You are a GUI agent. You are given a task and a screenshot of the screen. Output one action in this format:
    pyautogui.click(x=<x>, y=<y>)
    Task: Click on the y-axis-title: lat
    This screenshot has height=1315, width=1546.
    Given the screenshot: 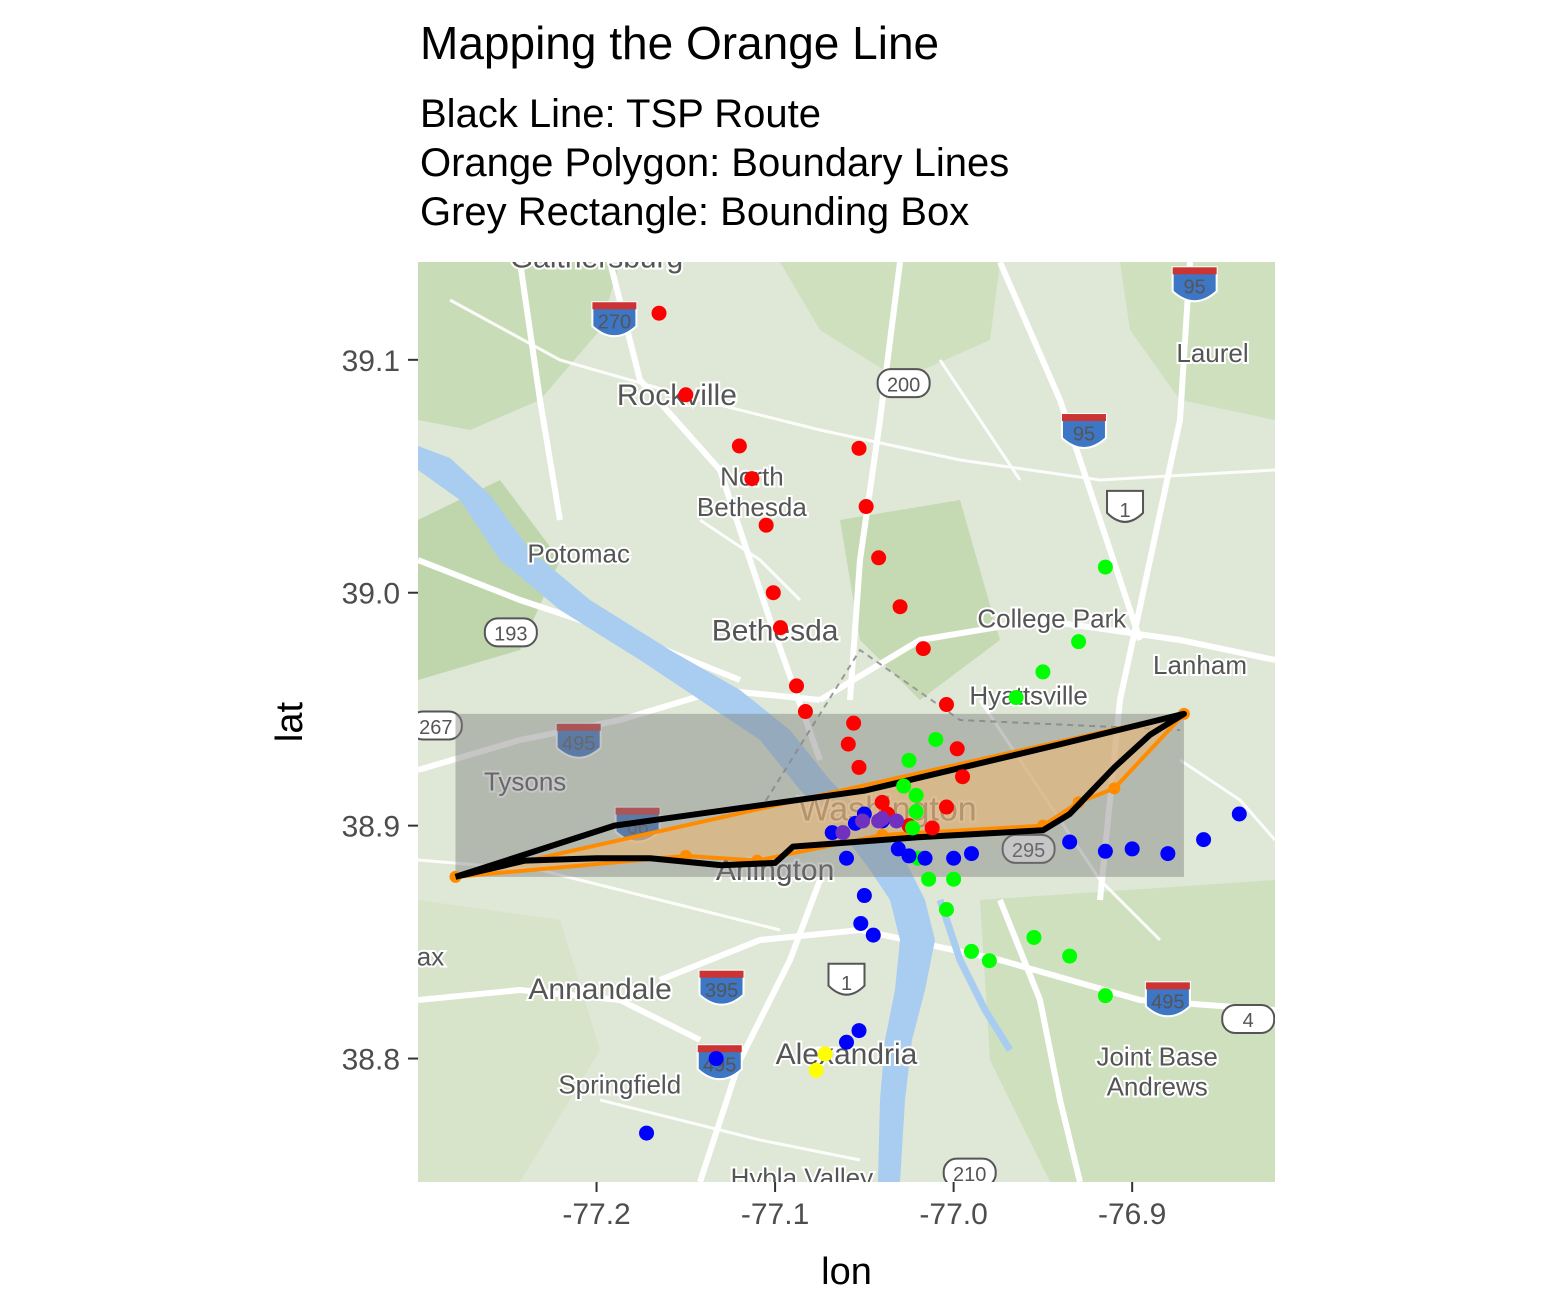 What is the action you would take?
    pyautogui.click(x=290, y=721)
    